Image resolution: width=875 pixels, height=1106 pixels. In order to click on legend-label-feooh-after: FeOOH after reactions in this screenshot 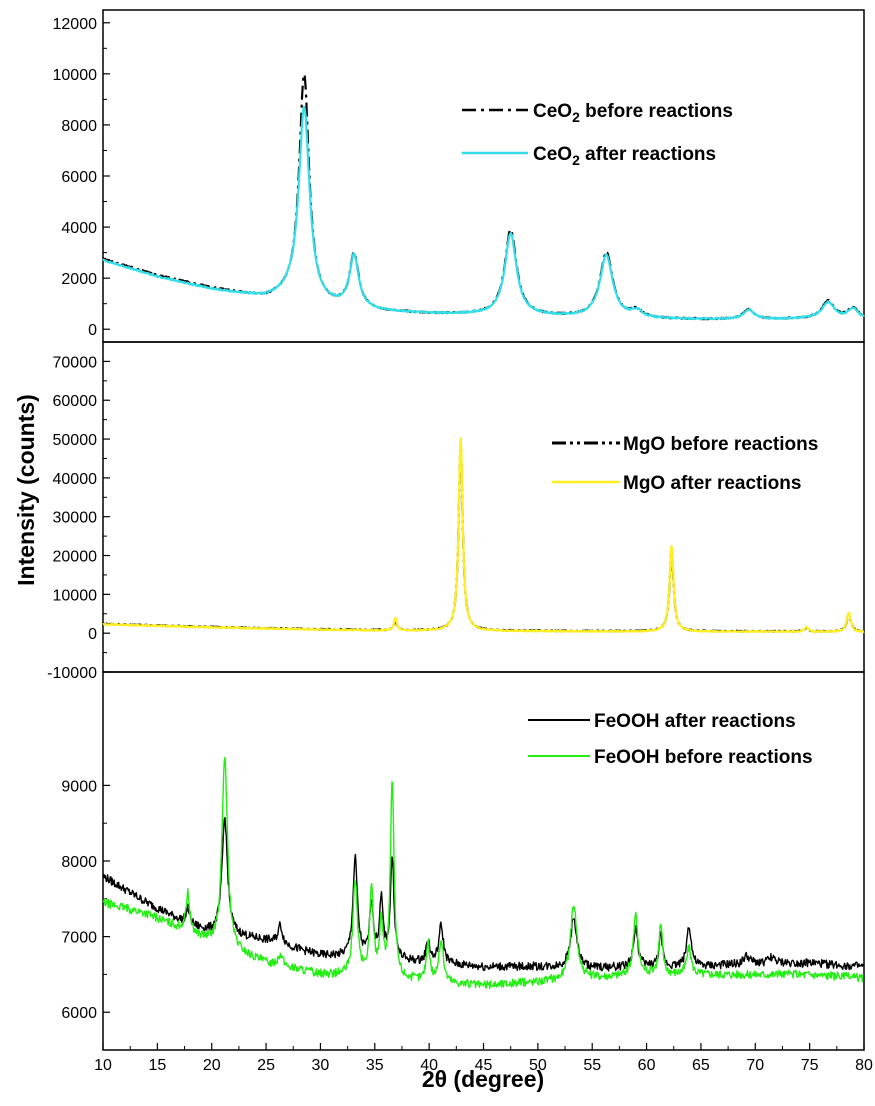, I will do `click(695, 721)`.